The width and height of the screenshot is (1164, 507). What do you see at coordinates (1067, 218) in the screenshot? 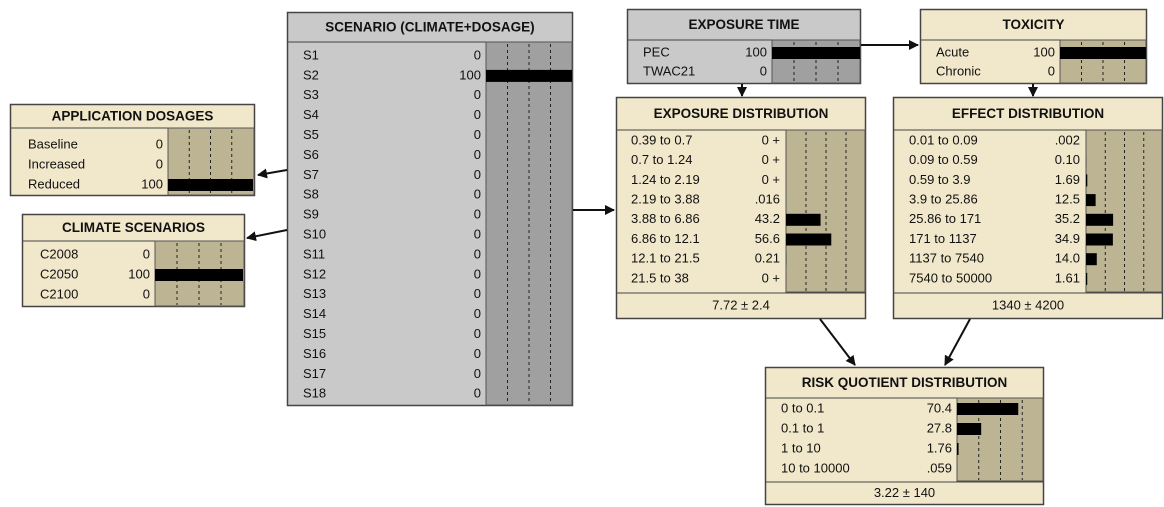
I see `state-value: 35.2` at bounding box center [1067, 218].